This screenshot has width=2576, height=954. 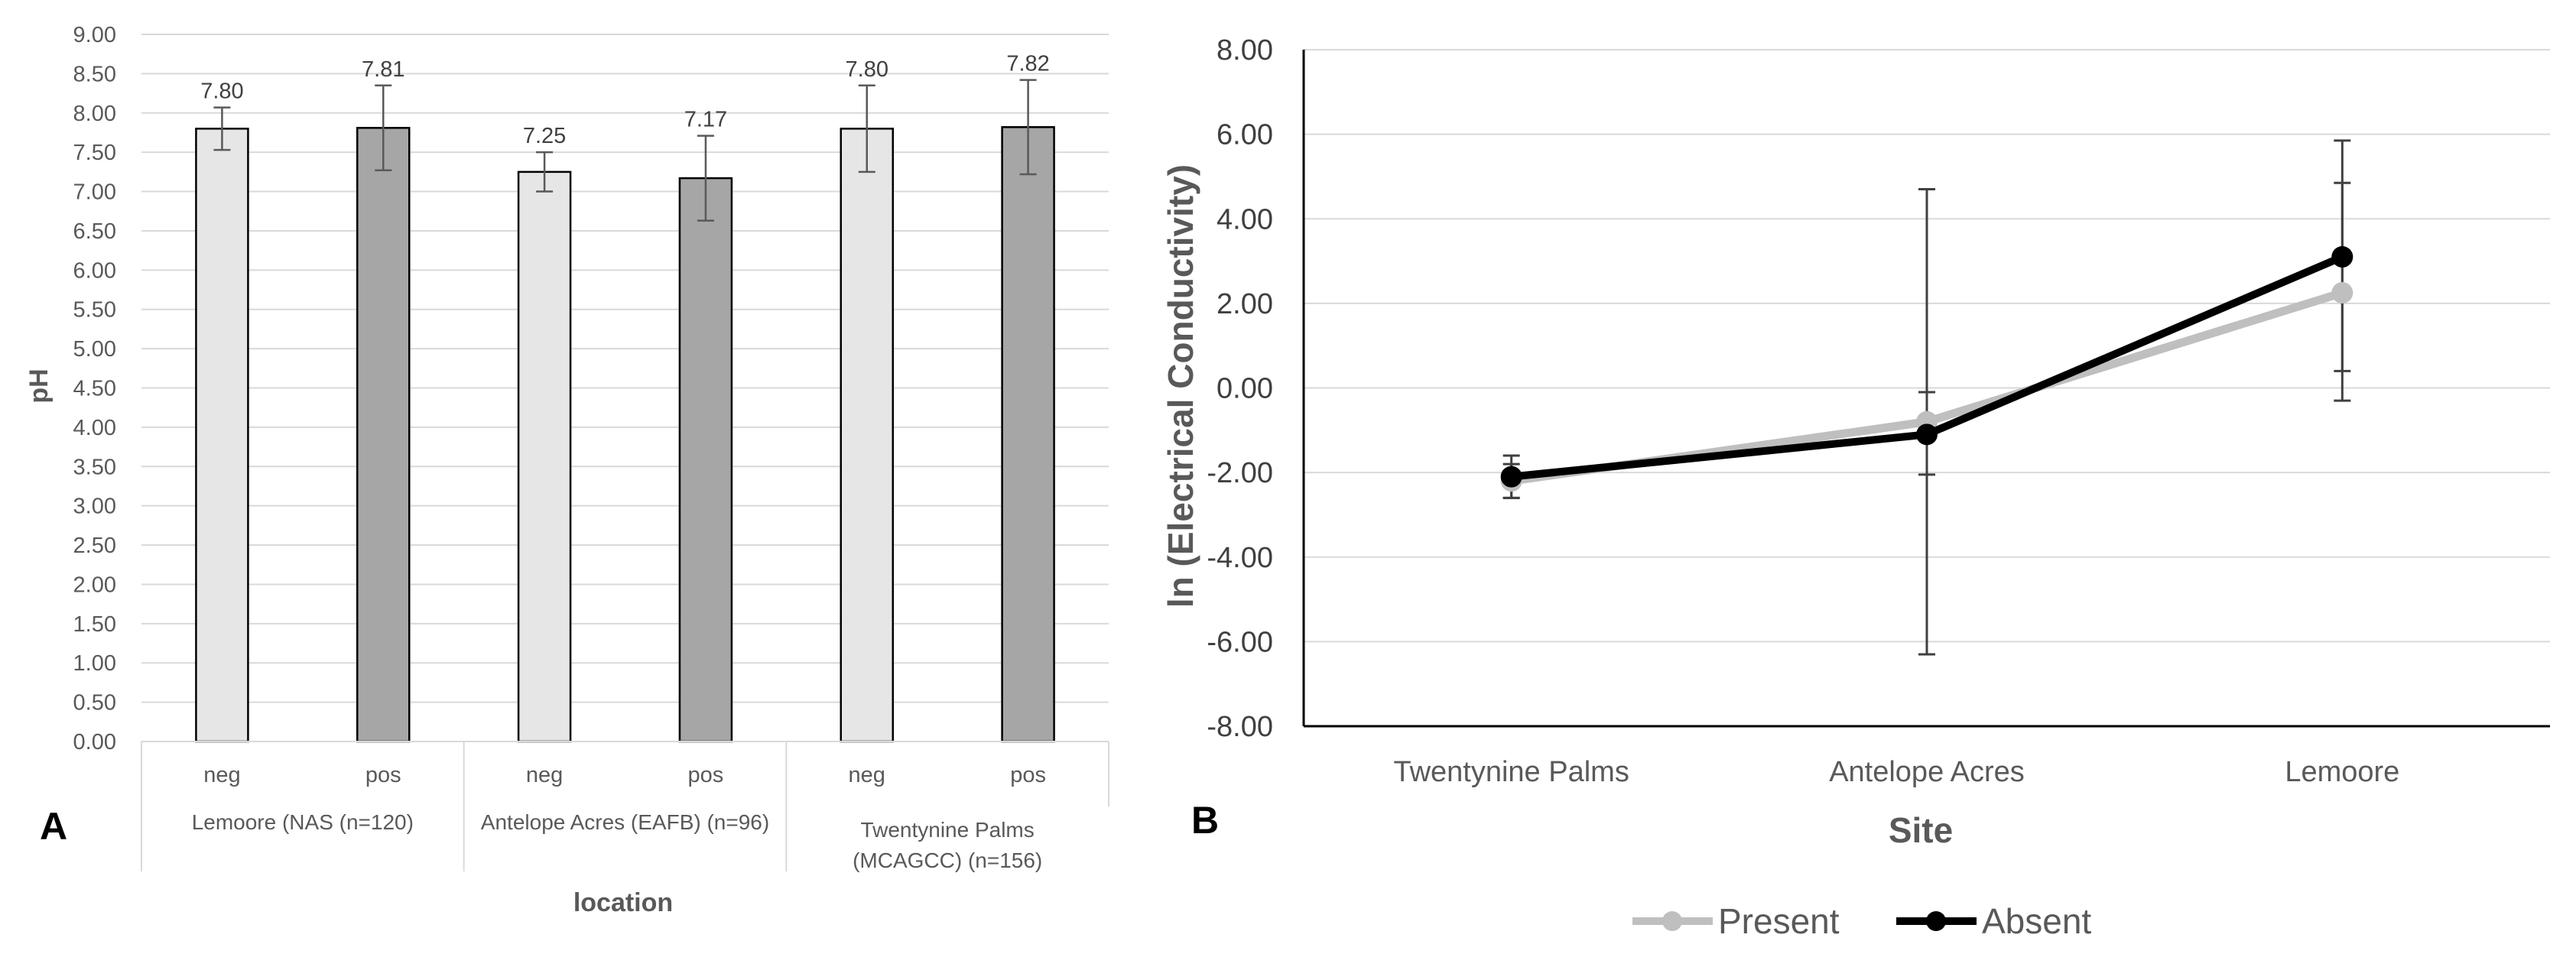 I want to click on data-label: 7.81, so click(x=383, y=69).